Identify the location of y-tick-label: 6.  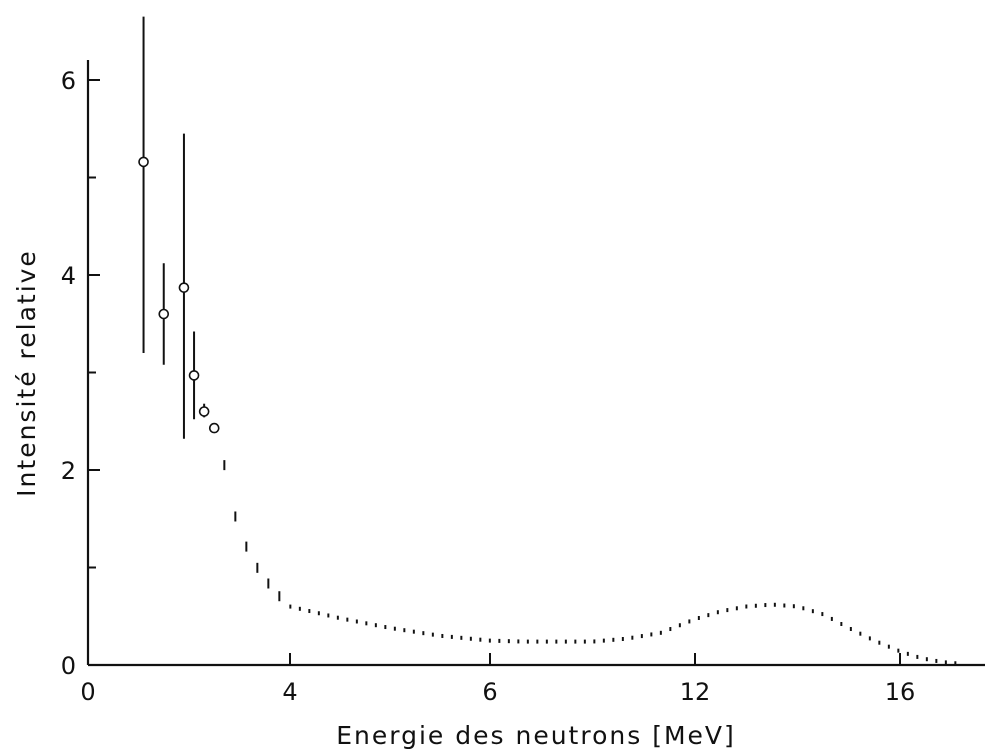
(68, 81).